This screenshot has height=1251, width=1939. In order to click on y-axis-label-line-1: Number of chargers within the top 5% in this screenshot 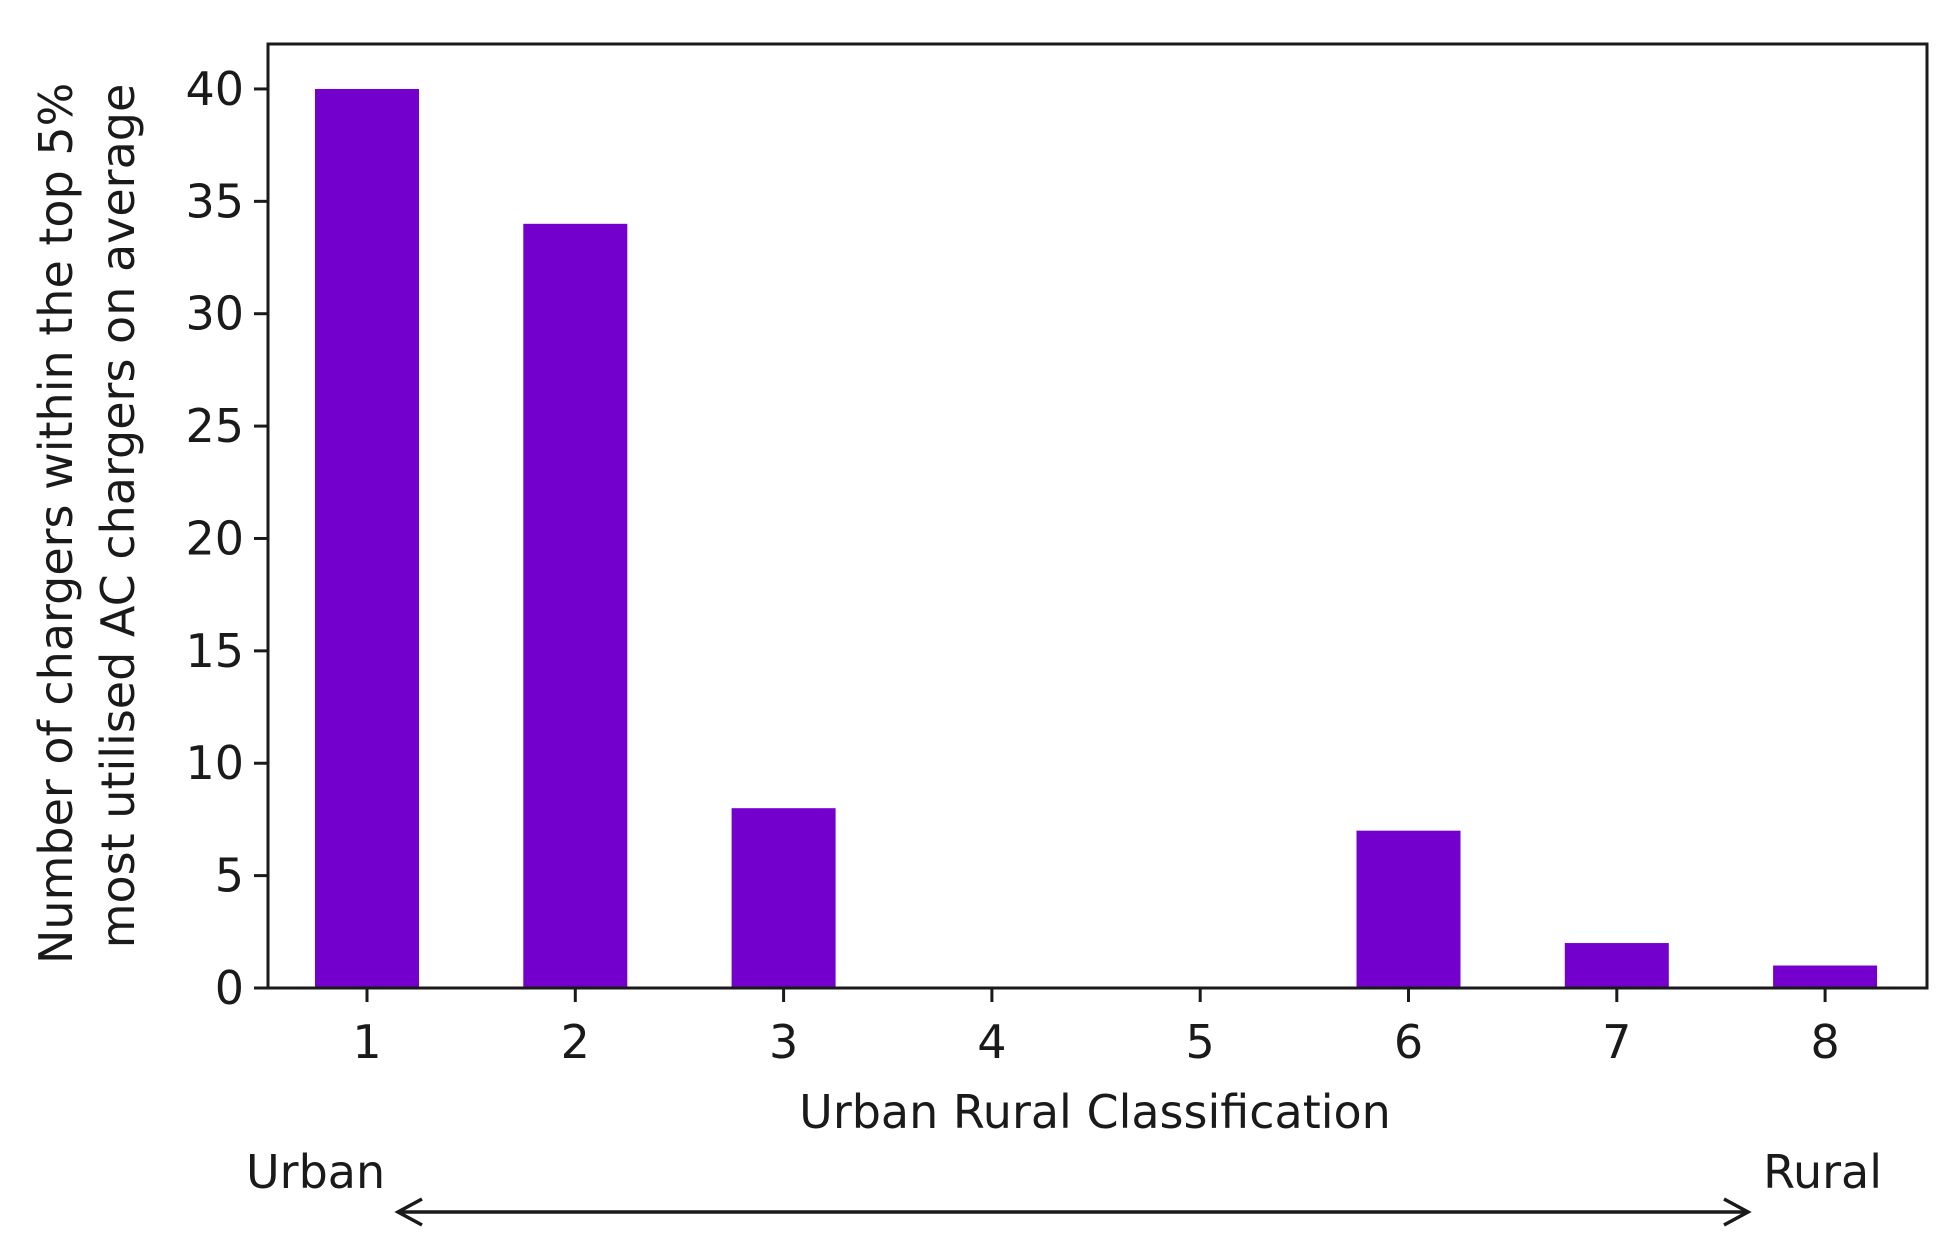, I will do `click(56, 523)`.